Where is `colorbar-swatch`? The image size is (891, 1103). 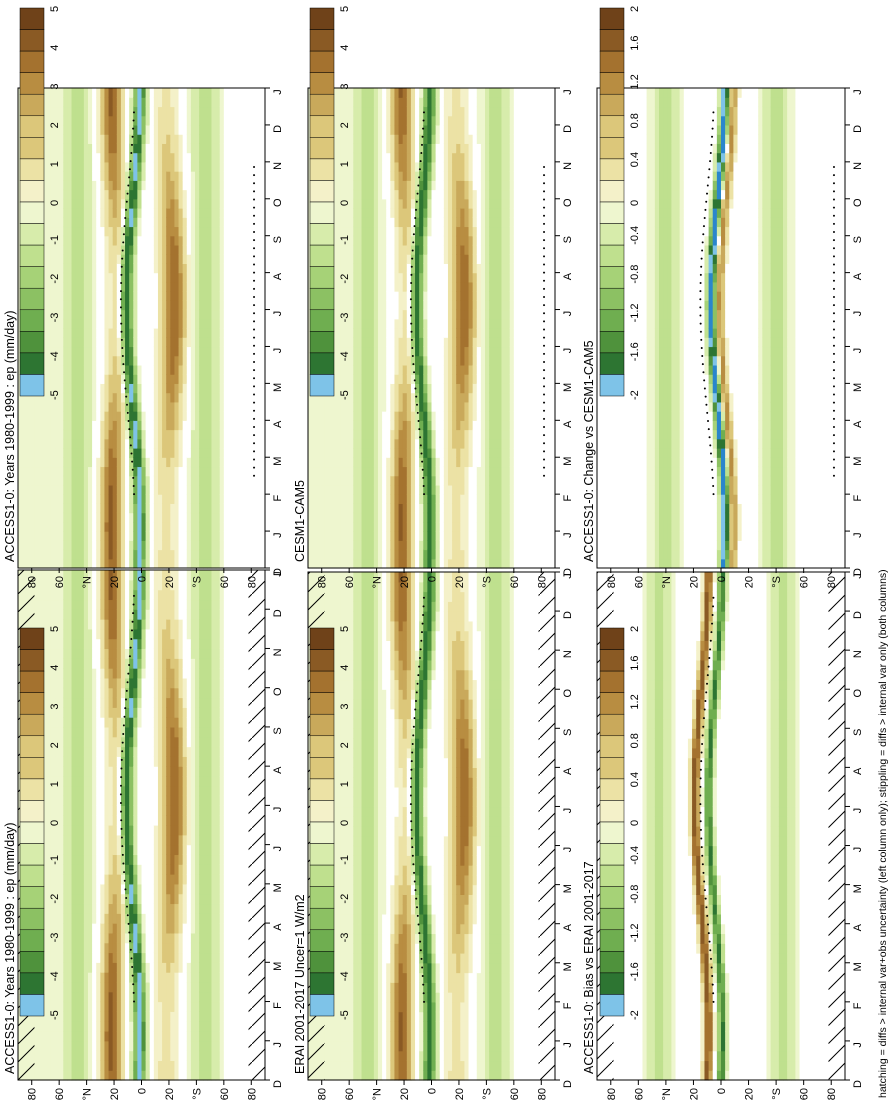 colorbar-swatch is located at coordinates (32, 703).